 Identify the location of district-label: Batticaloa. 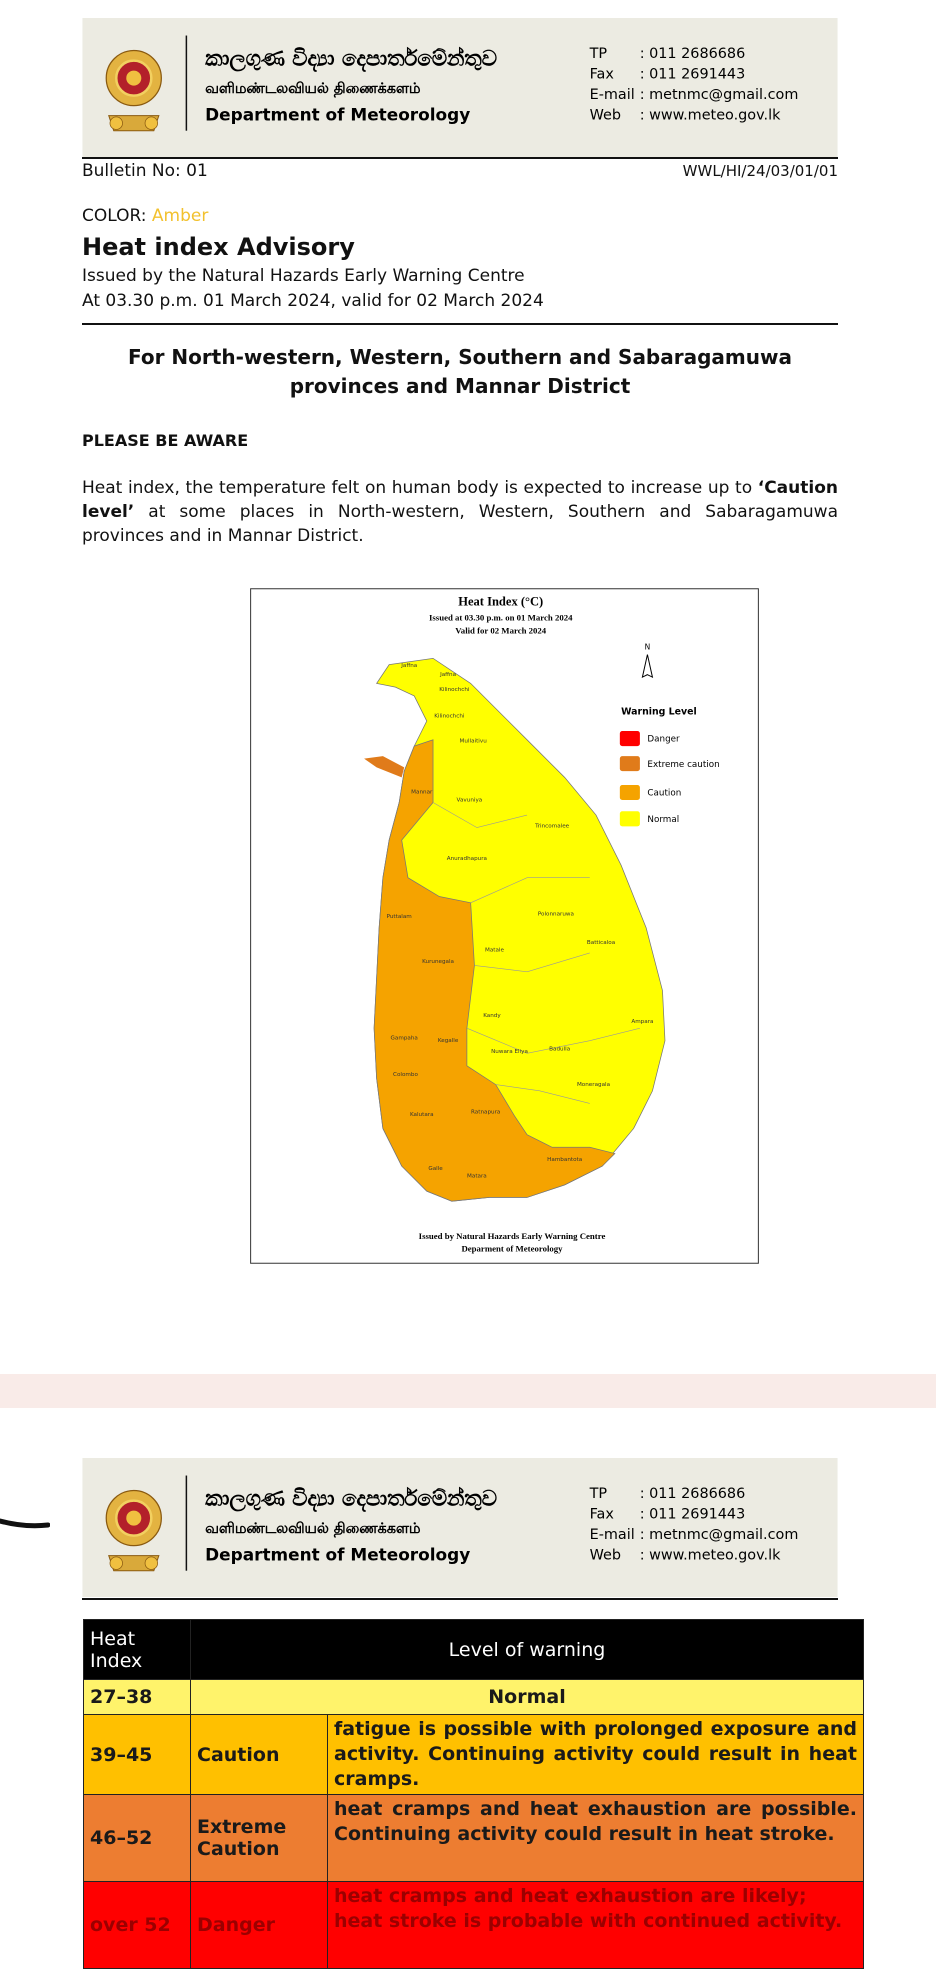
(601, 943).